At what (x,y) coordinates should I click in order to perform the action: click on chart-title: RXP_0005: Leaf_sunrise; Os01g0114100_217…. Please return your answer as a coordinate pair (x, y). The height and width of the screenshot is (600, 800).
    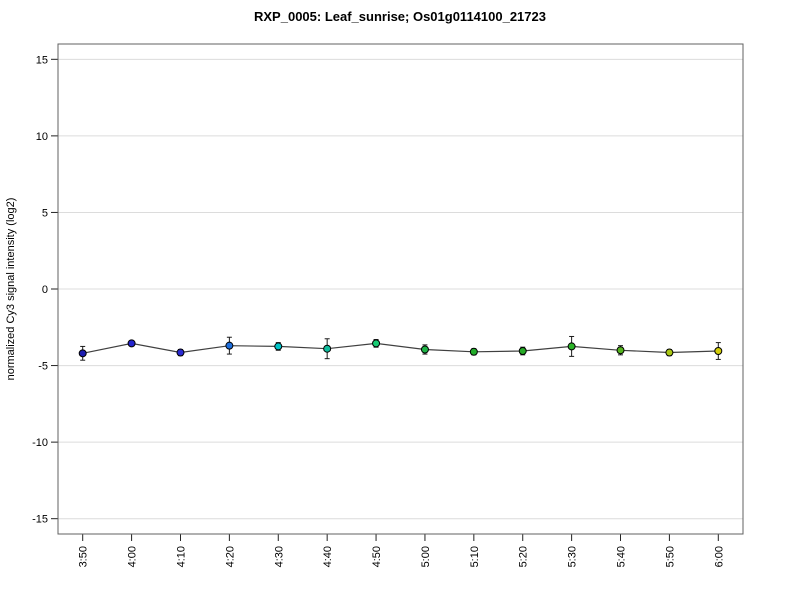
    Looking at the image, I should click on (400, 16).